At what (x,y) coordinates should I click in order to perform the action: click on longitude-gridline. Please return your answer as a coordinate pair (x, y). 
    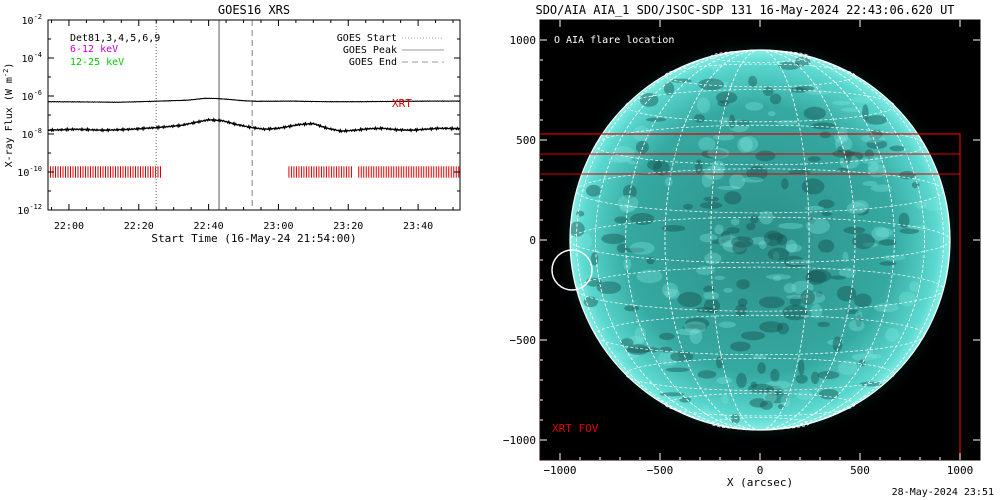
    Looking at the image, I should click on (760, 240).